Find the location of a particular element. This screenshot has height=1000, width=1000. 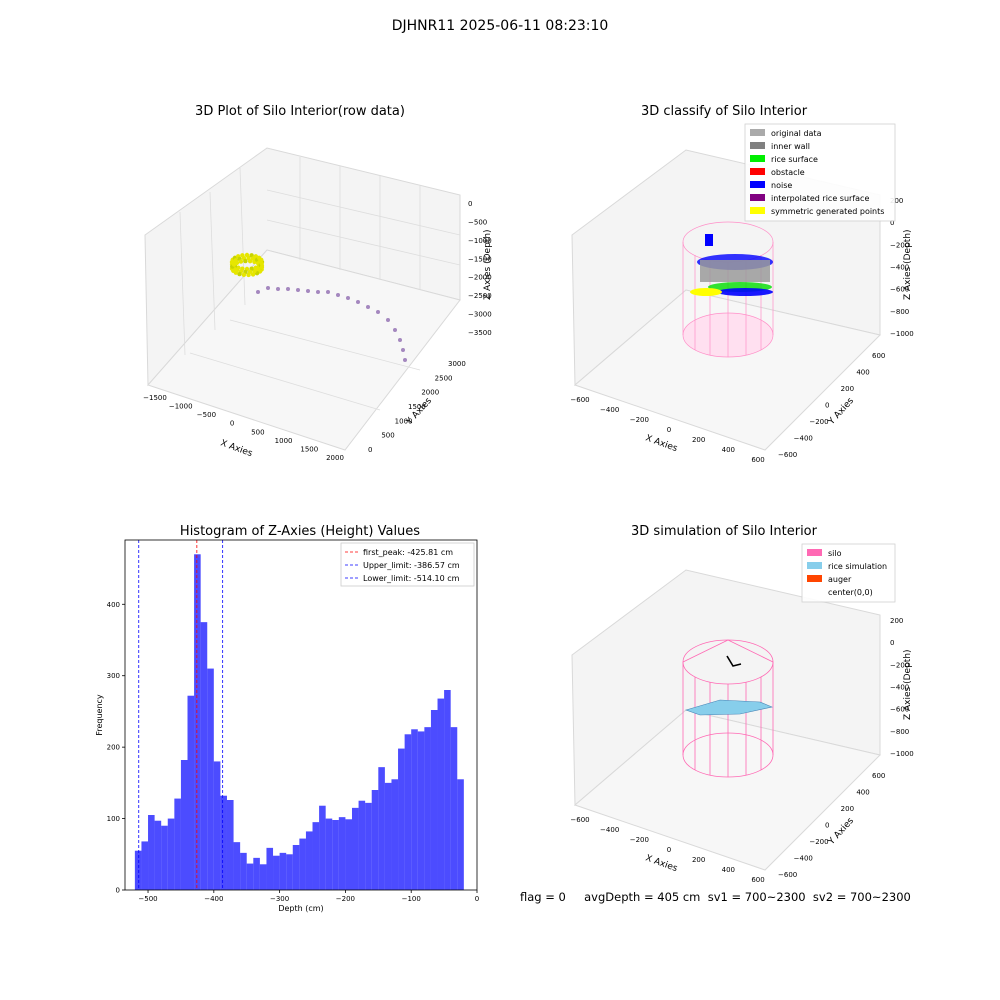

classify-x-tick: −200 is located at coordinates (639, 420).